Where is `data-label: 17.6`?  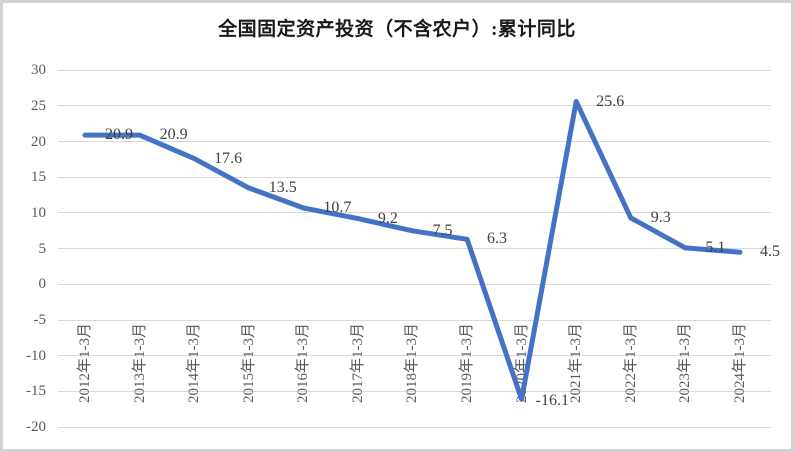
data-label: 17.6 is located at coordinates (228, 158).